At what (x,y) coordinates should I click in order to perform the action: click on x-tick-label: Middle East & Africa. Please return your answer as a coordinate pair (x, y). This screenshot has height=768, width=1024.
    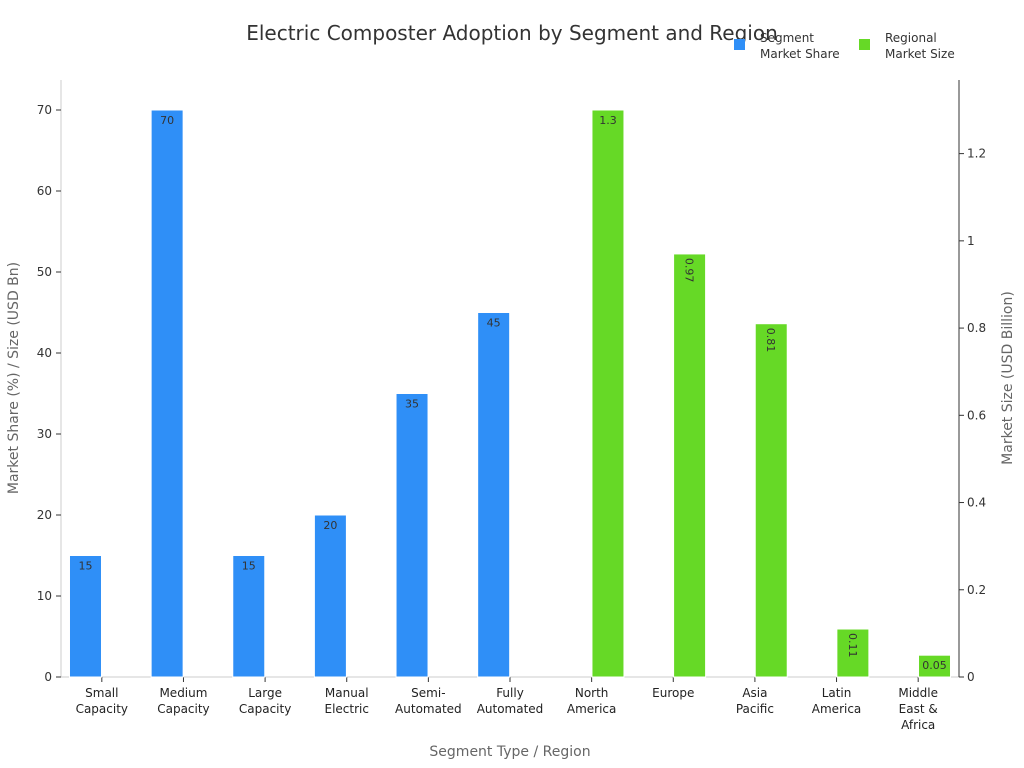
    Looking at the image, I should click on (918, 709).